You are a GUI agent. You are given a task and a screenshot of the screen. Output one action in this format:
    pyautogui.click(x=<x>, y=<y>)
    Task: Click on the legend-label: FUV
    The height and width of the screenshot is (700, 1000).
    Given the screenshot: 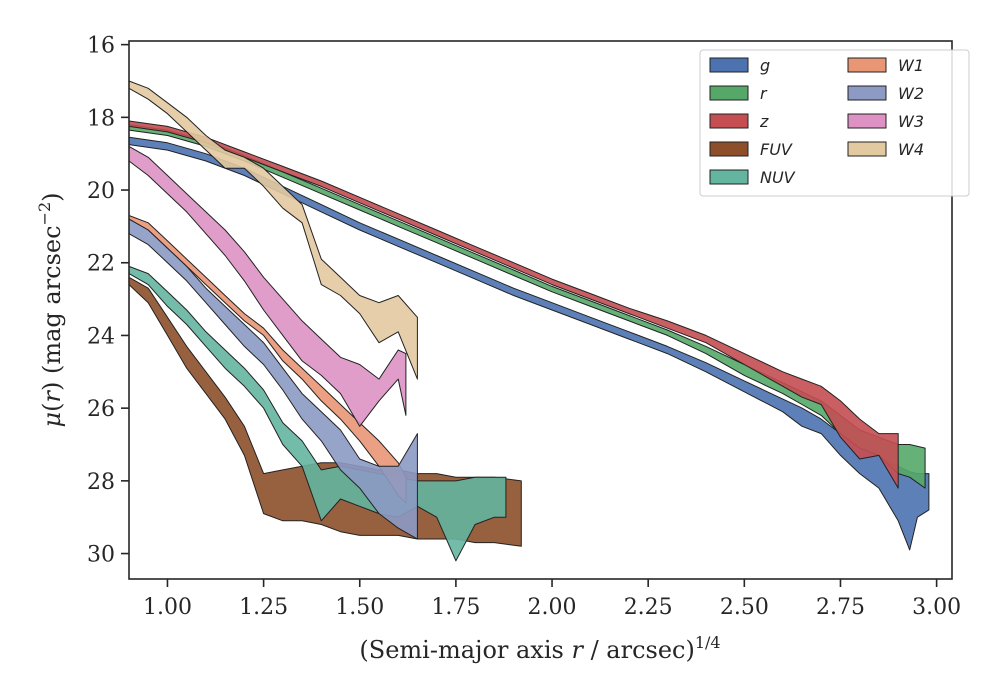 What is the action you would take?
    pyautogui.click(x=776, y=149)
    